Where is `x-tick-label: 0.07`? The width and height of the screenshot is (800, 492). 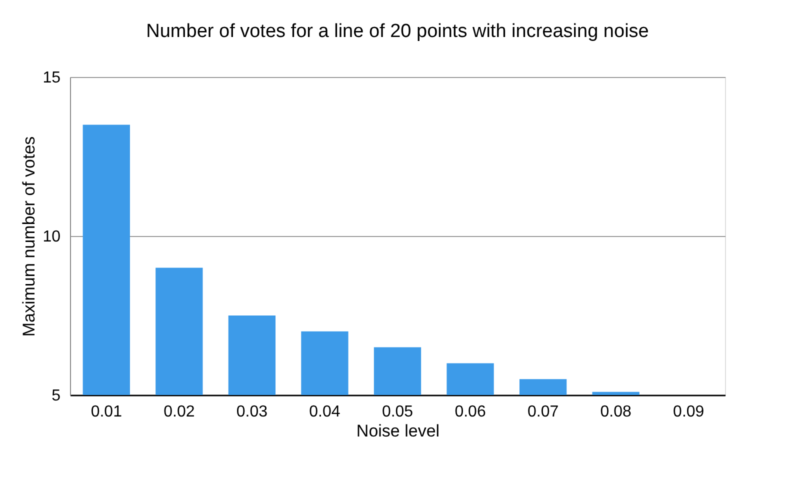
x-tick-label: 0.07 is located at coordinates (543, 412).